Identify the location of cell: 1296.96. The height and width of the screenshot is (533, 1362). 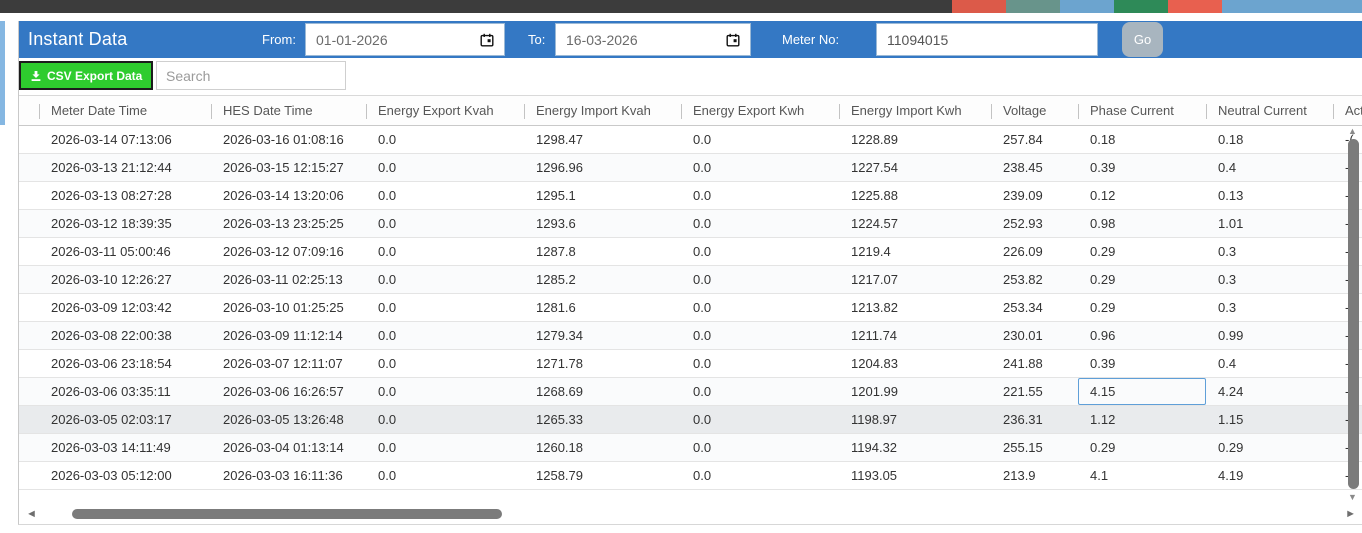
(602, 167).